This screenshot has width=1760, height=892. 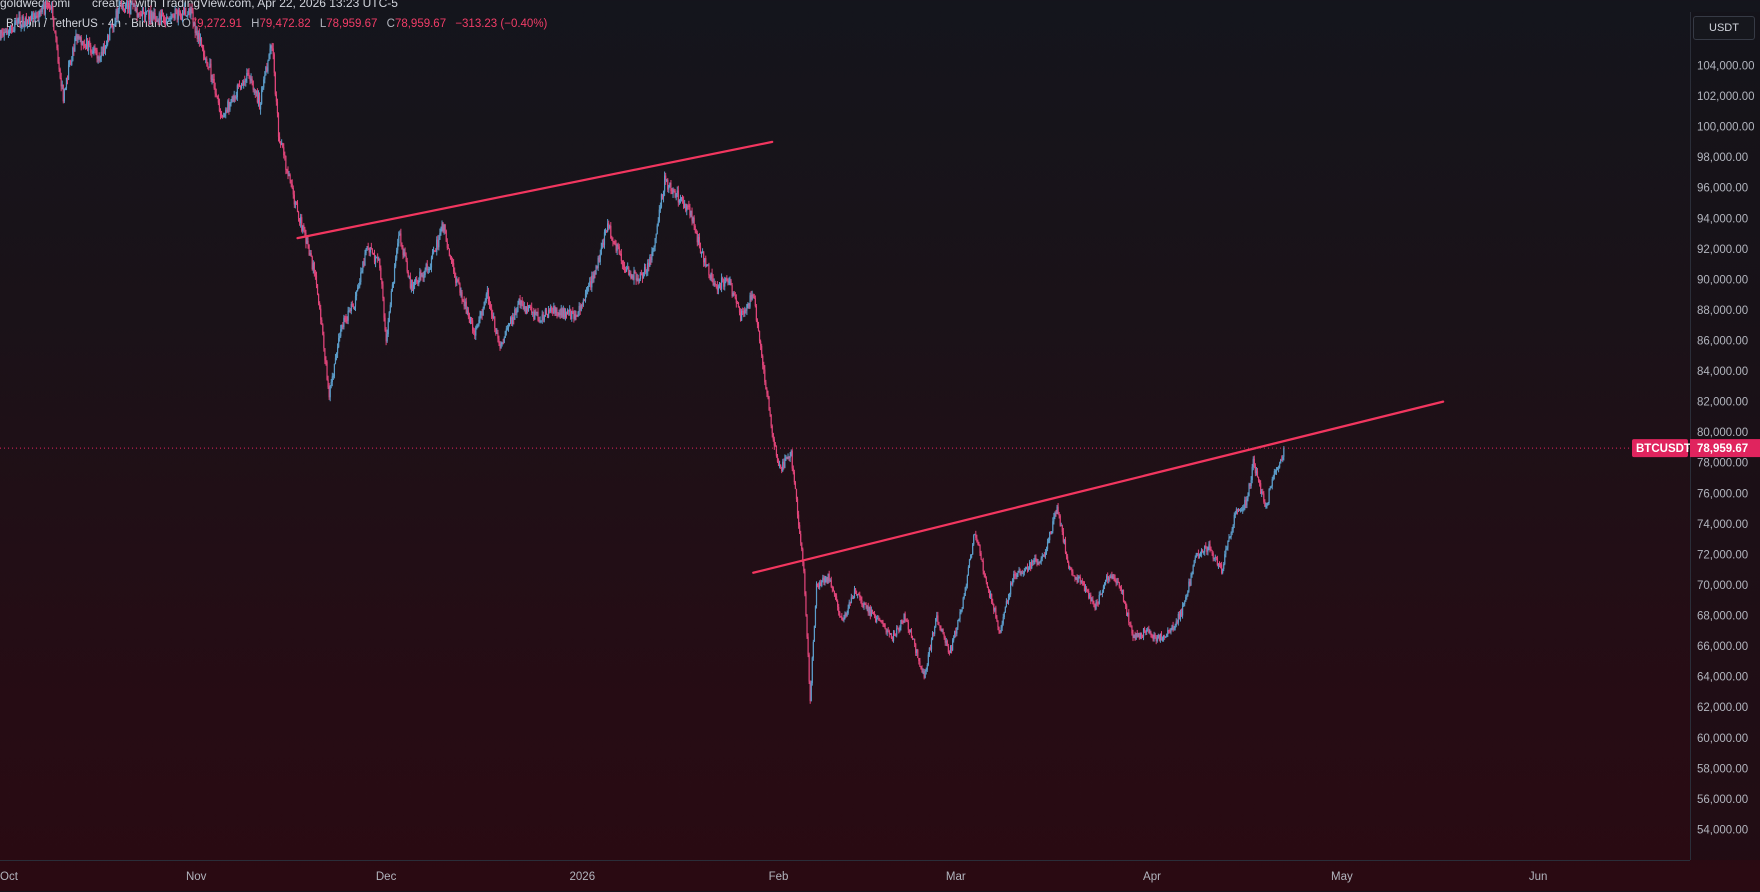 What do you see at coordinates (1722, 449) in the screenshot?
I see `price-tag-value: 78,959.67` at bounding box center [1722, 449].